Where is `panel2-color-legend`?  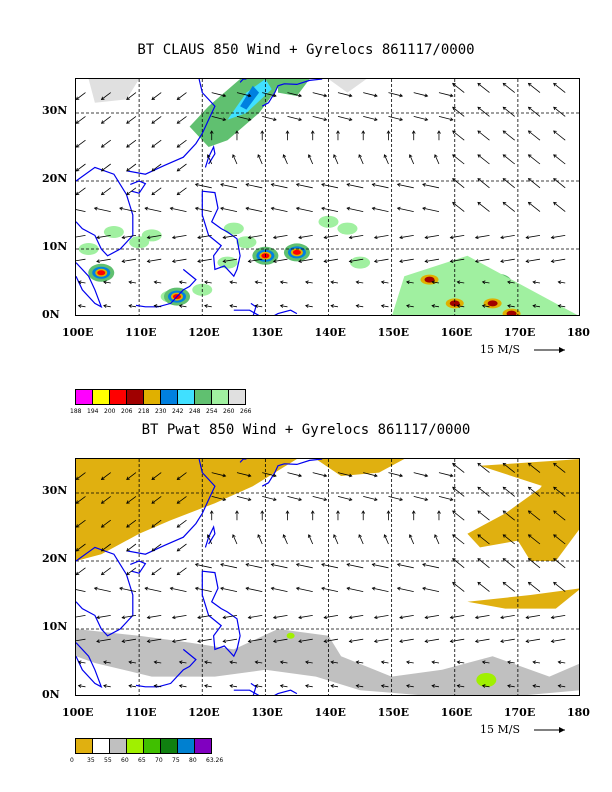
panel2-color-legend is located at coordinates (143, 746).